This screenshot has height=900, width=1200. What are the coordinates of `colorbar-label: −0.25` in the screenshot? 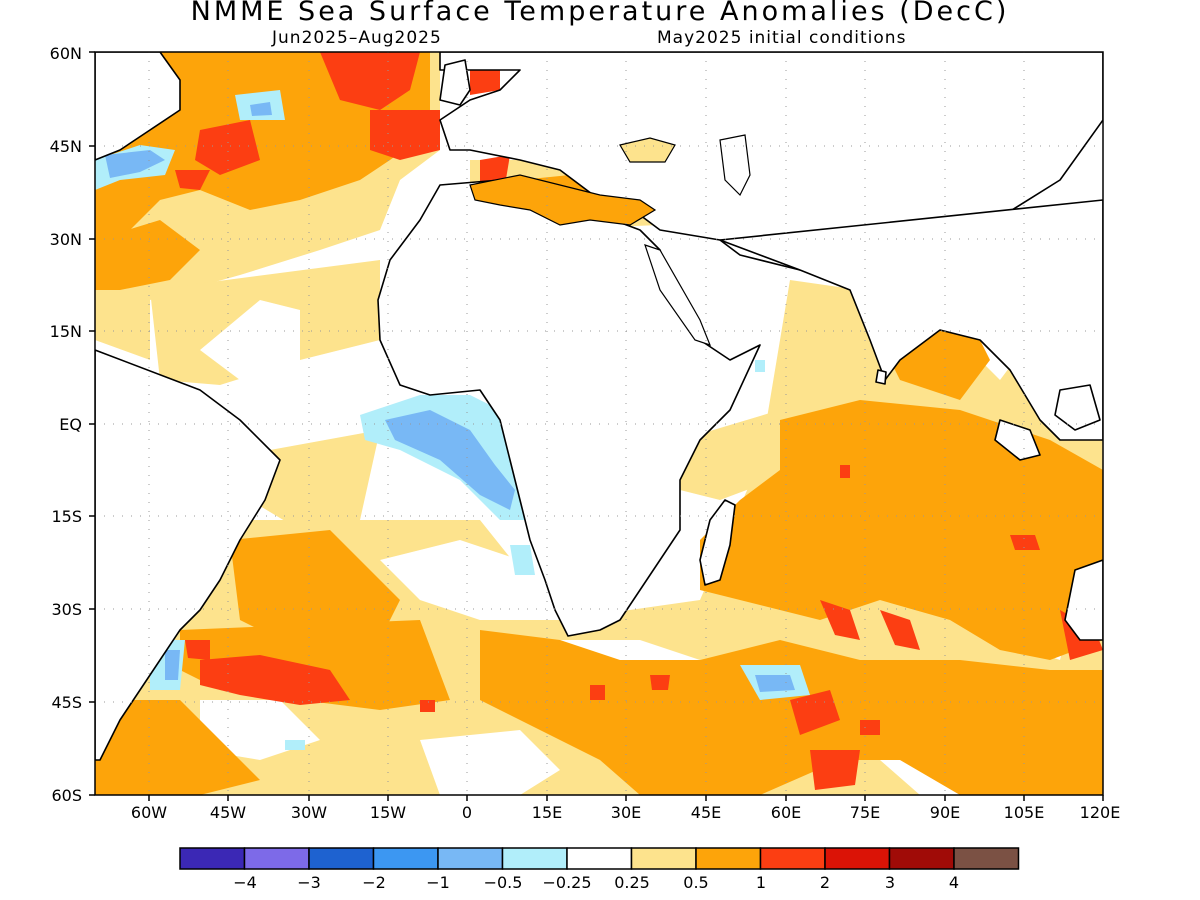 It's located at (567, 882).